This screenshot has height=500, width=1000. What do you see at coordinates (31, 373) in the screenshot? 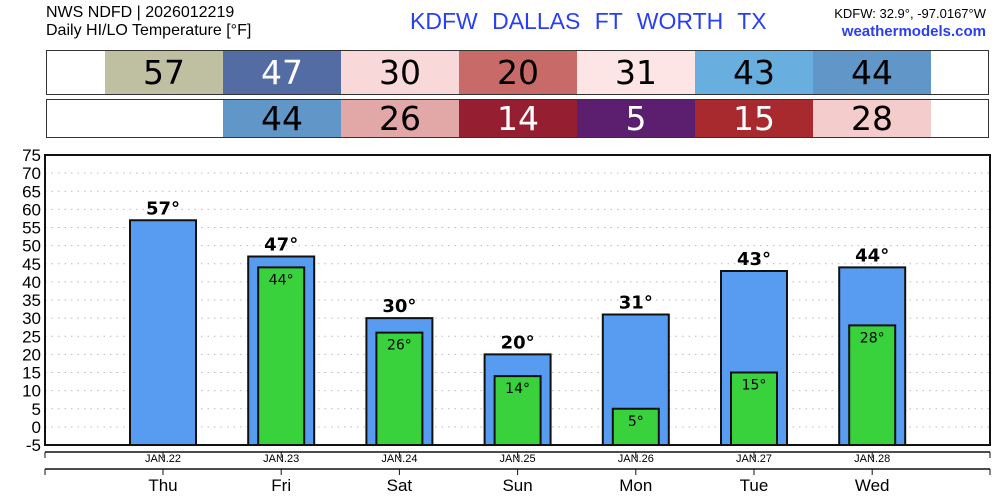
I see `y-tick-label: 15` at bounding box center [31, 373].